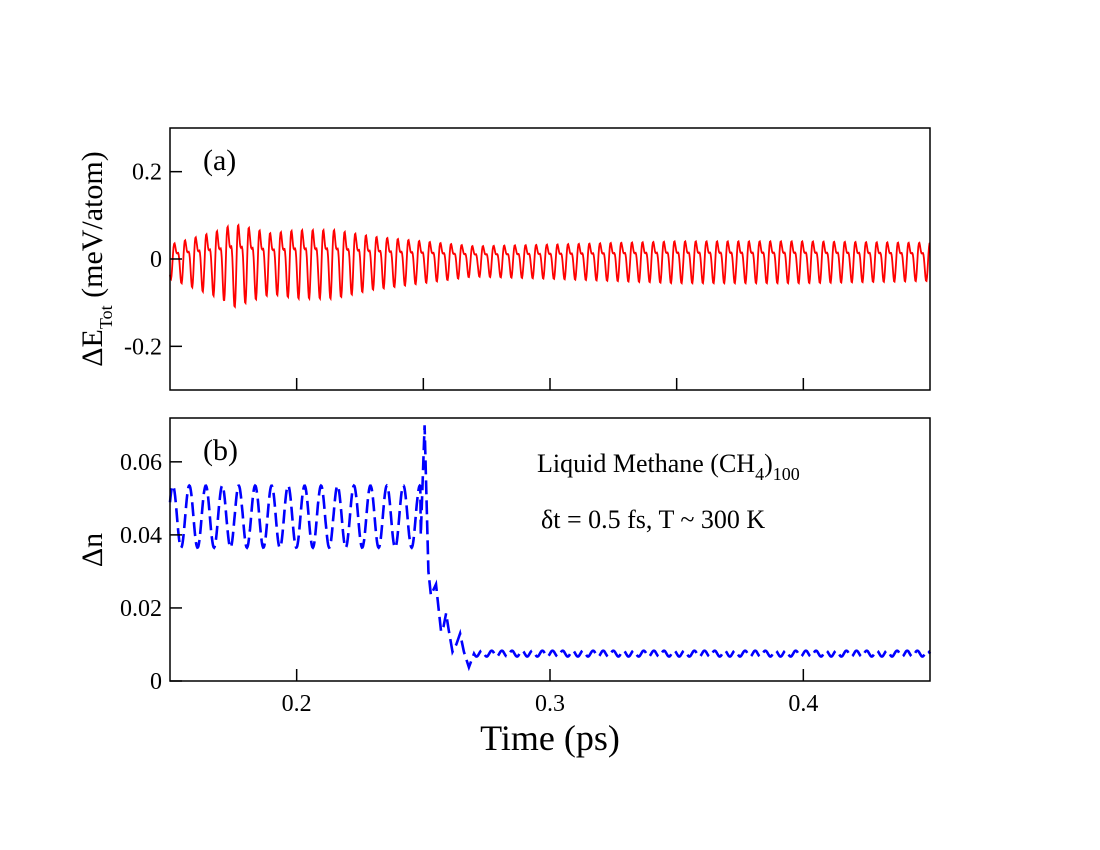 Image resolution: width=1100 pixels, height=850 pixels. Describe the element at coordinates (219, 160) in the screenshot. I see `panel-a-label: (a)` at that location.